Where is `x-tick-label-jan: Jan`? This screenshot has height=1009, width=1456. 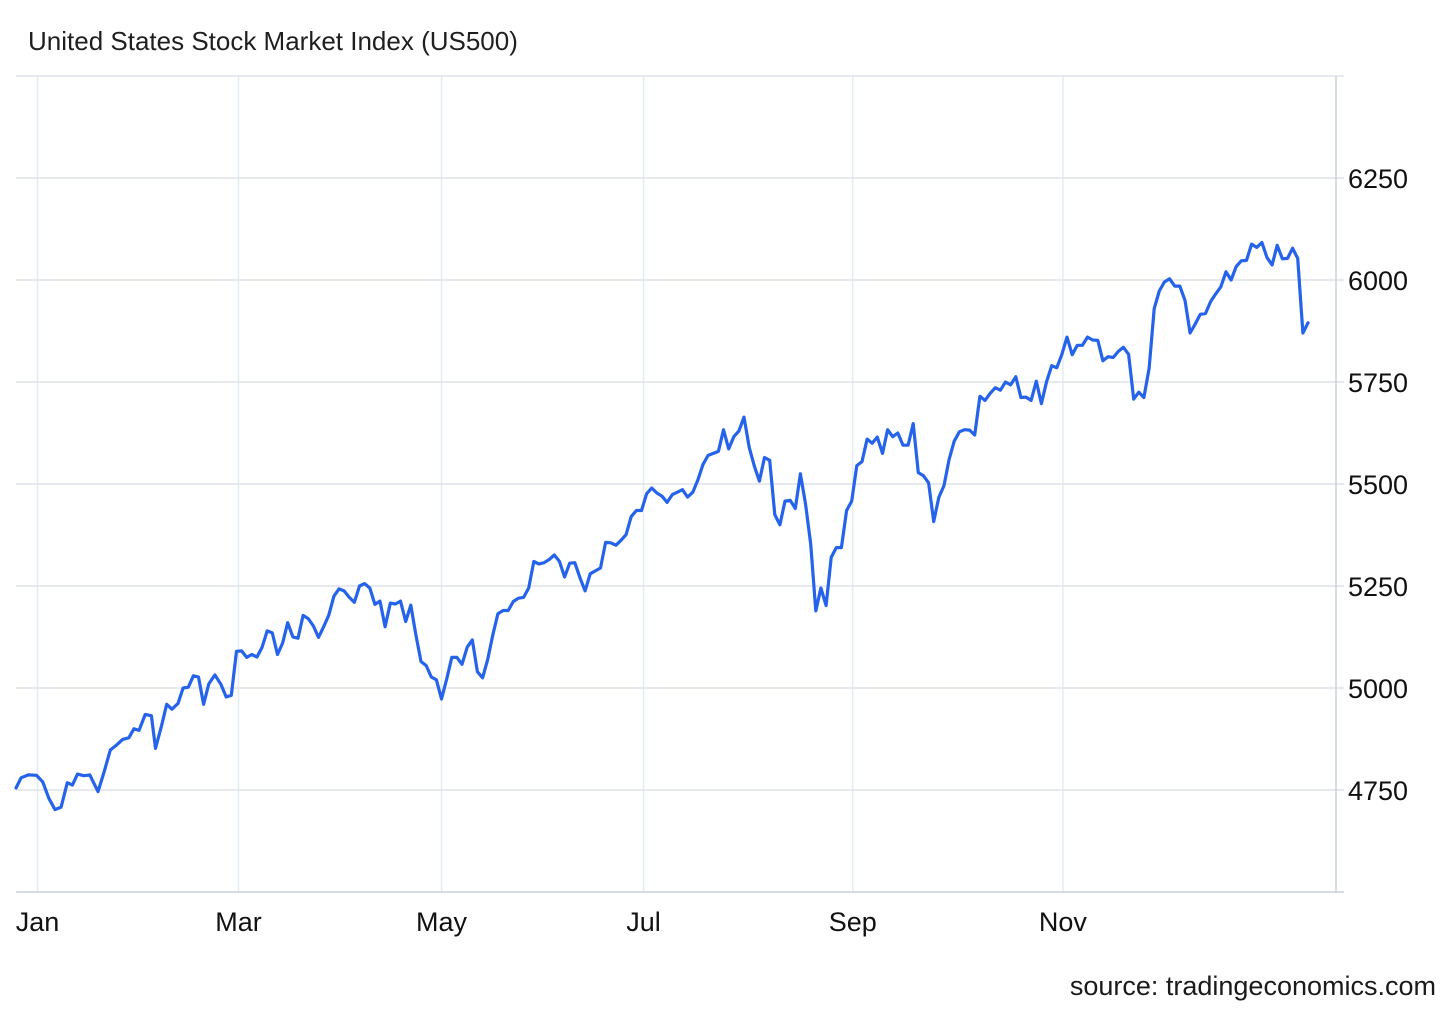 x-tick-label-jan: Jan is located at coordinates (38, 922).